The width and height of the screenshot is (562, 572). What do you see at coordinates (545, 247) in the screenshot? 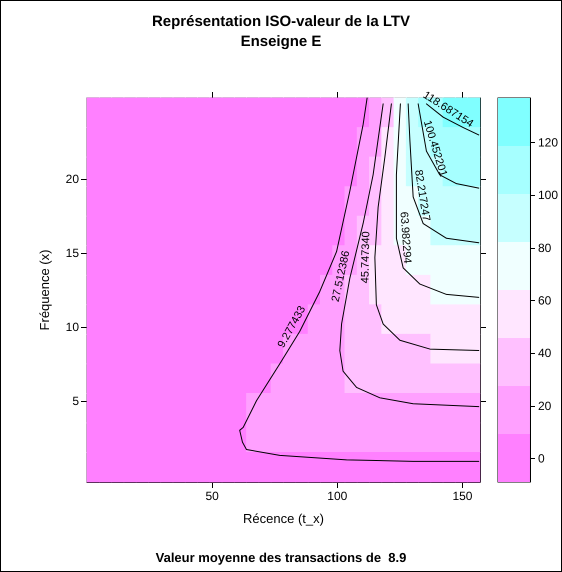
I see `color-bar-label: 80` at bounding box center [545, 247].